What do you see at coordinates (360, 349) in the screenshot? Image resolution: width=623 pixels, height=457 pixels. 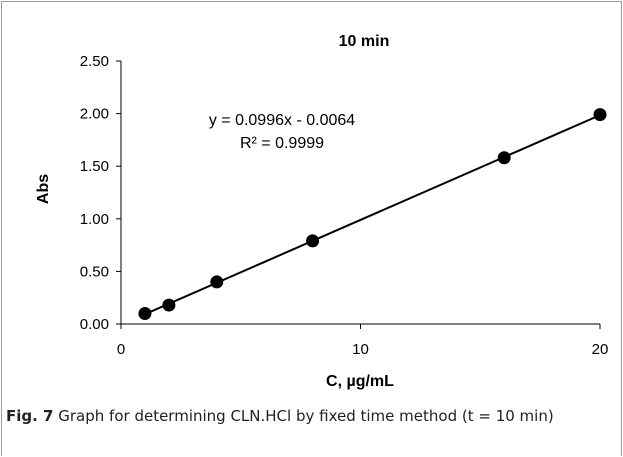 I see `x-tick-label: 10` at bounding box center [360, 349].